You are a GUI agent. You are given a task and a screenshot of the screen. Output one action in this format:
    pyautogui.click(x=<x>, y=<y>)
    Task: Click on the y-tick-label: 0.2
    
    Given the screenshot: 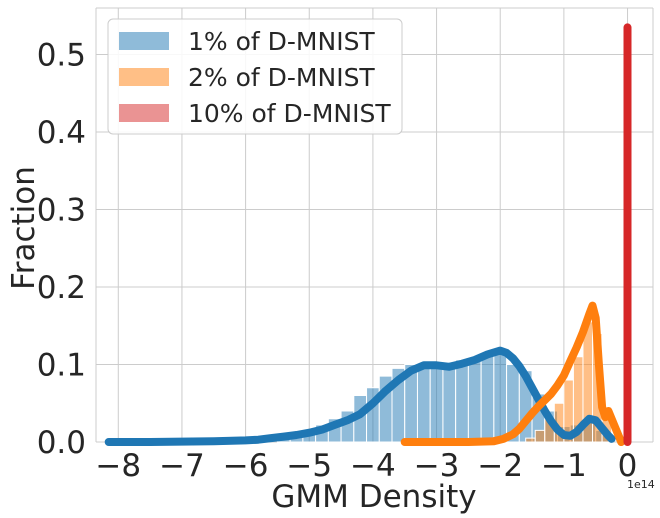 What is the action you would take?
    pyautogui.click(x=61, y=288)
    